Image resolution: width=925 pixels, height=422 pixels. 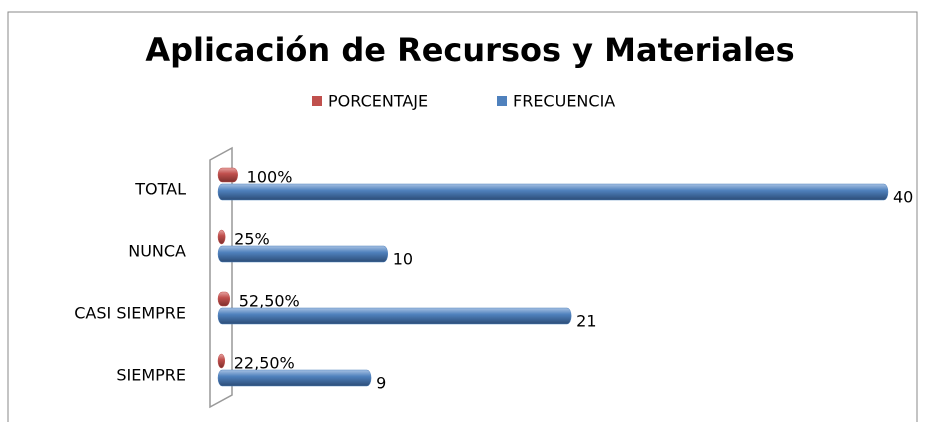 What do you see at coordinates (157, 251) in the screenshot?
I see `y-tick-label: NUNCA` at bounding box center [157, 251].